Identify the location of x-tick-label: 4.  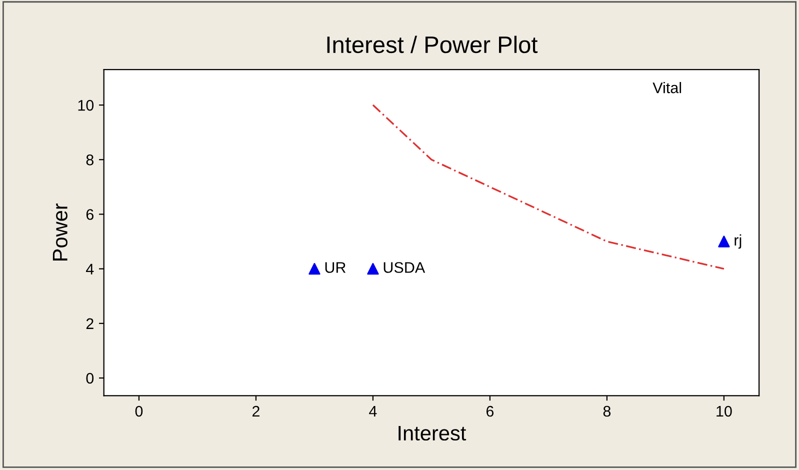
(373, 411).